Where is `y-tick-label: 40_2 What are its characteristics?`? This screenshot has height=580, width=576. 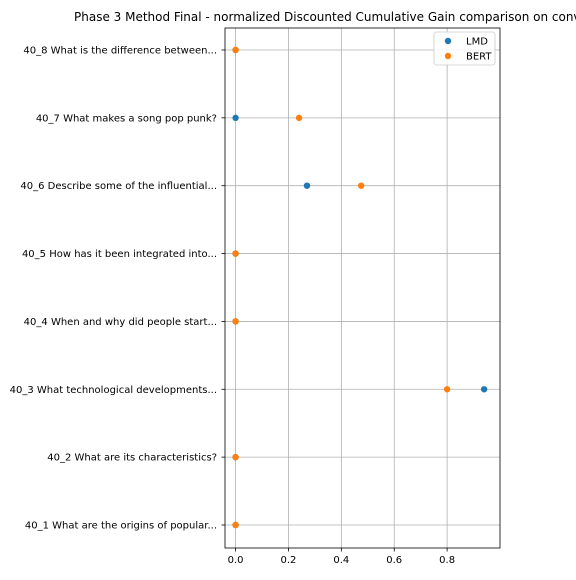 y-tick-label: 40_2 What are its characteristics? is located at coordinates (132, 458).